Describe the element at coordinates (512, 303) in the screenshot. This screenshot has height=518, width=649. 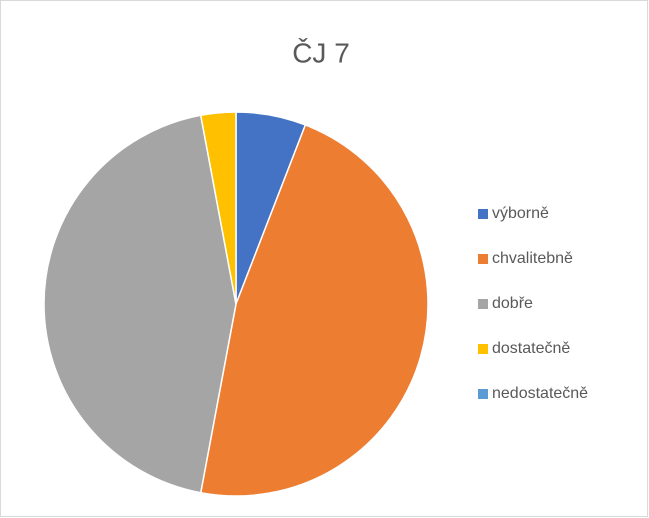
I see `legend-label: dobře` at that location.